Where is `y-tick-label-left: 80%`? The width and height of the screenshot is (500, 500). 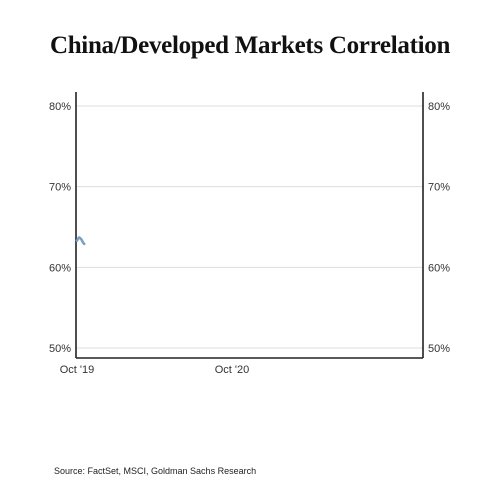
y-tick-label-left: 80% is located at coordinates (60, 107).